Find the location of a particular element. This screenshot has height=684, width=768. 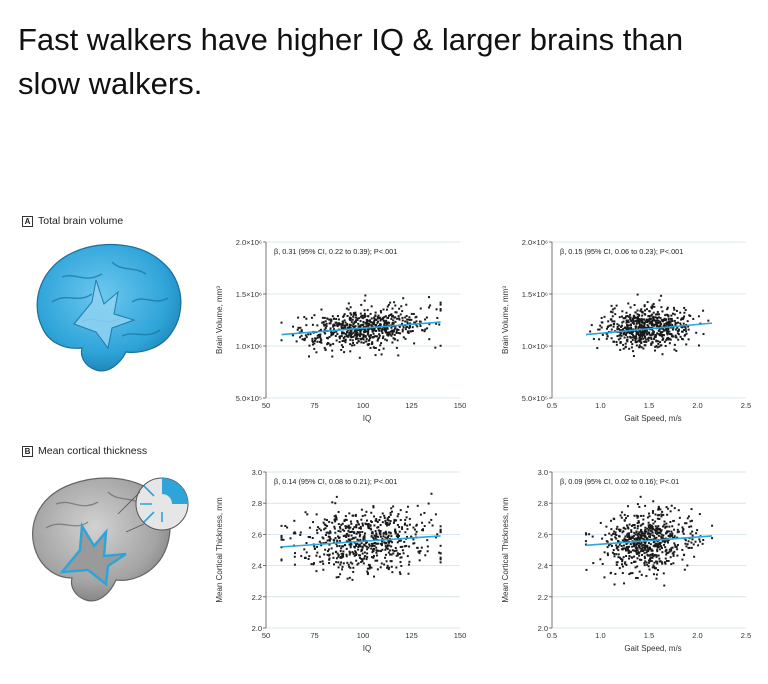

chart-a-iq-x-tick-label: 100 is located at coordinates (363, 405).